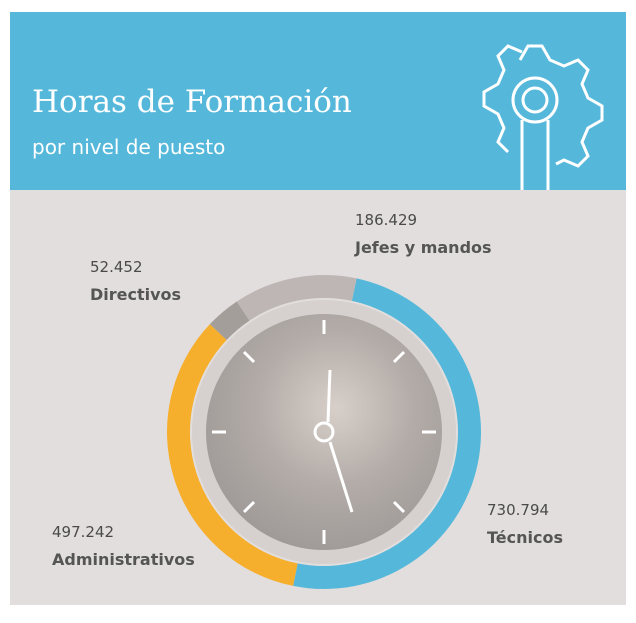 This screenshot has height=623, width=636. Describe the element at coordinates (192, 102) in the screenshot. I see `title: Horas de Formación` at that location.